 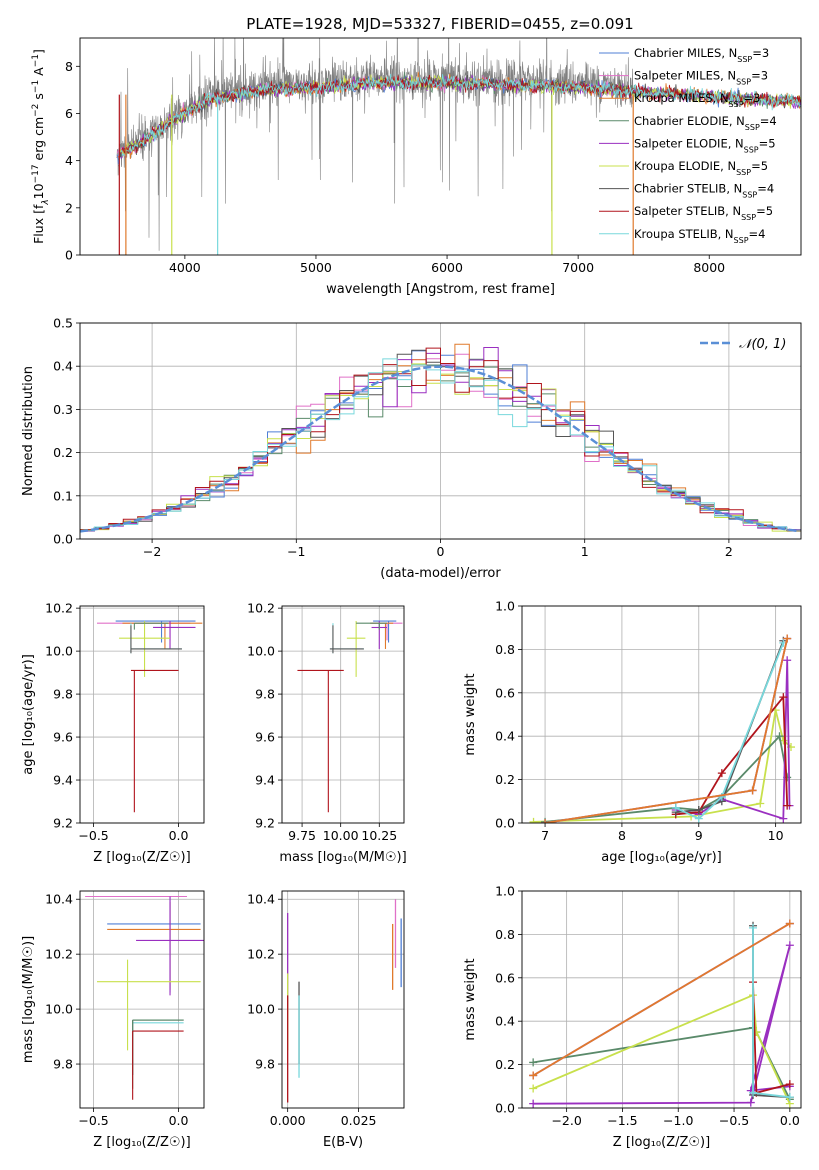 I want to click on legend-item-4: Chabrier ELODIE, NSSP=4, so click(x=688, y=123).